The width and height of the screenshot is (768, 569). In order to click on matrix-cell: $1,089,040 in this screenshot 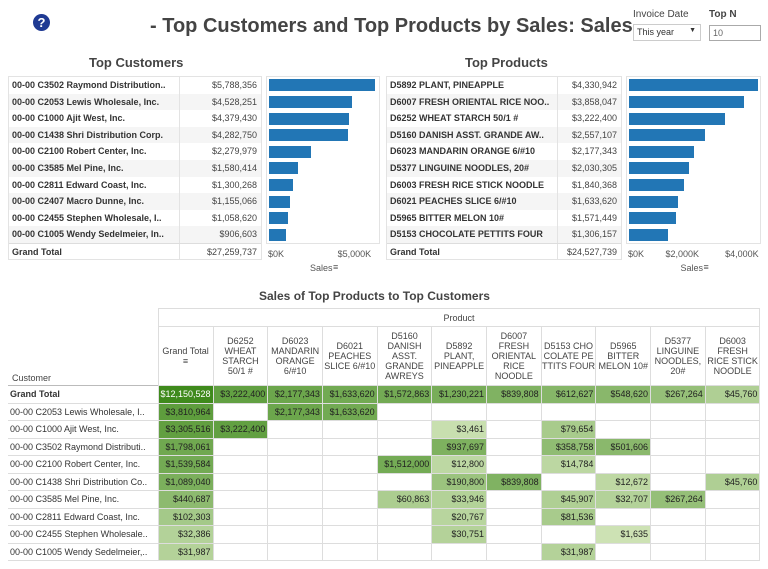, I will do `click(185, 481)`.